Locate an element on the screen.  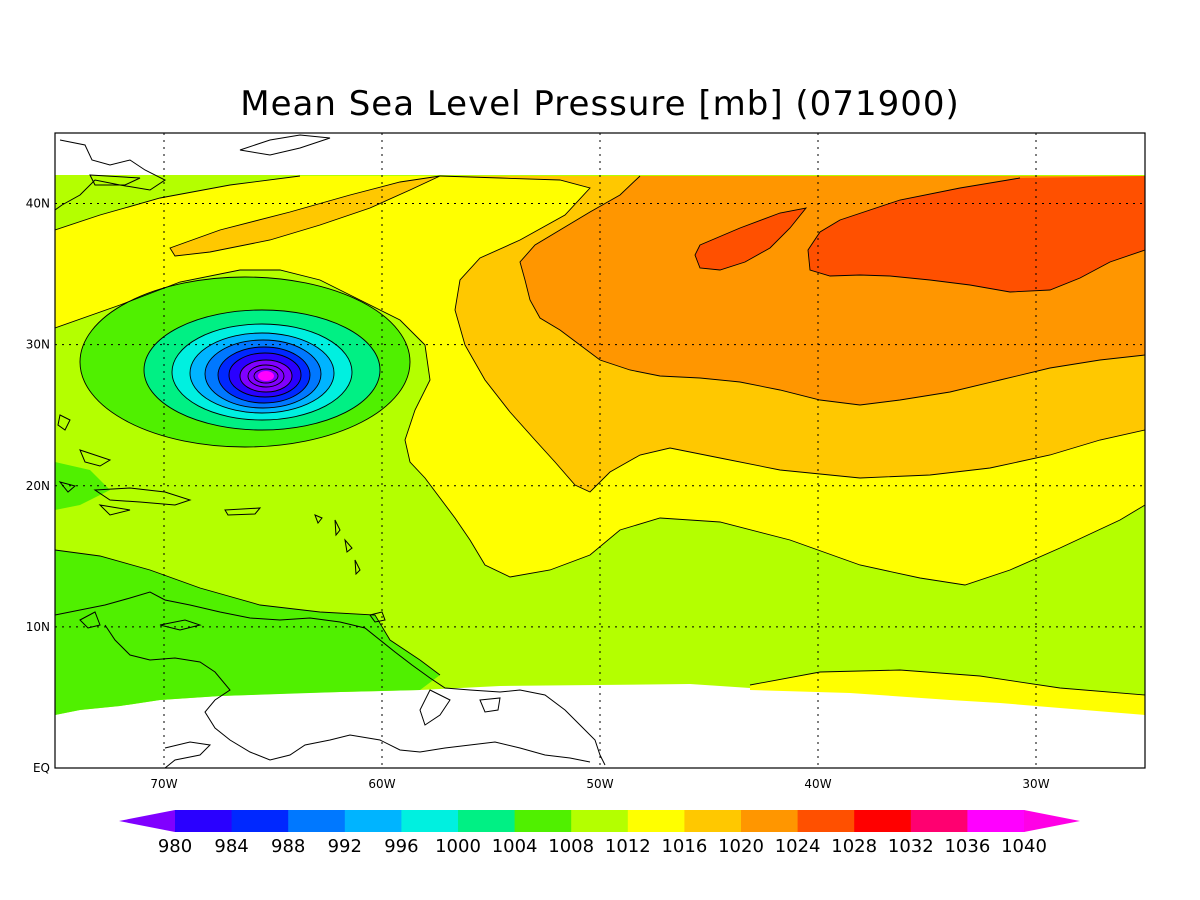
colorbar-level-label: 980 is located at coordinates (175, 846).